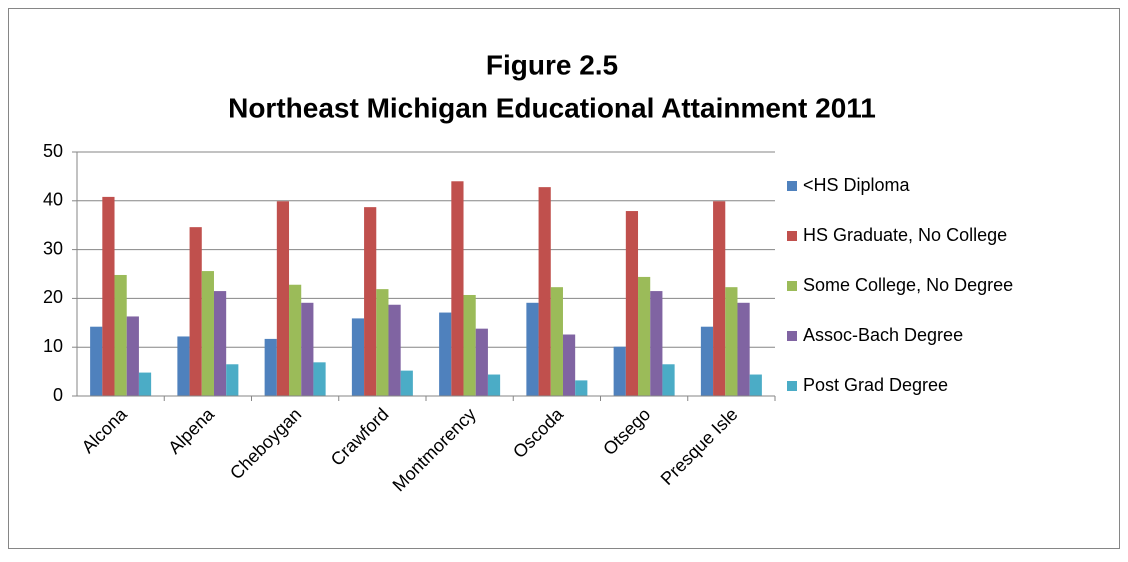 The width and height of the screenshot is (1128, 562). Describe the element at coordinates (53, 200) in the screenshot. I see `y-tick-label: 40` at that location.